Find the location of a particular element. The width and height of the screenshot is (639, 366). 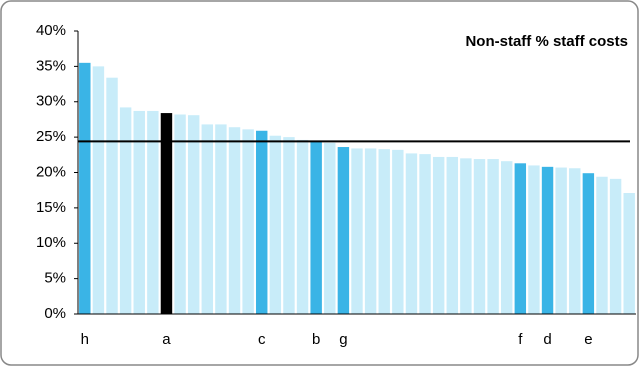

x-tick-label: b is located at coordinates (316, 339).